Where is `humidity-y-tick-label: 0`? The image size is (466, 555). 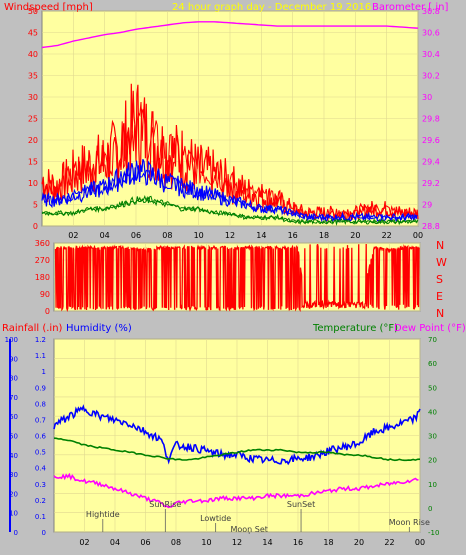 humidity-y-tick-label: 0 is located at coordinates (16, 533).